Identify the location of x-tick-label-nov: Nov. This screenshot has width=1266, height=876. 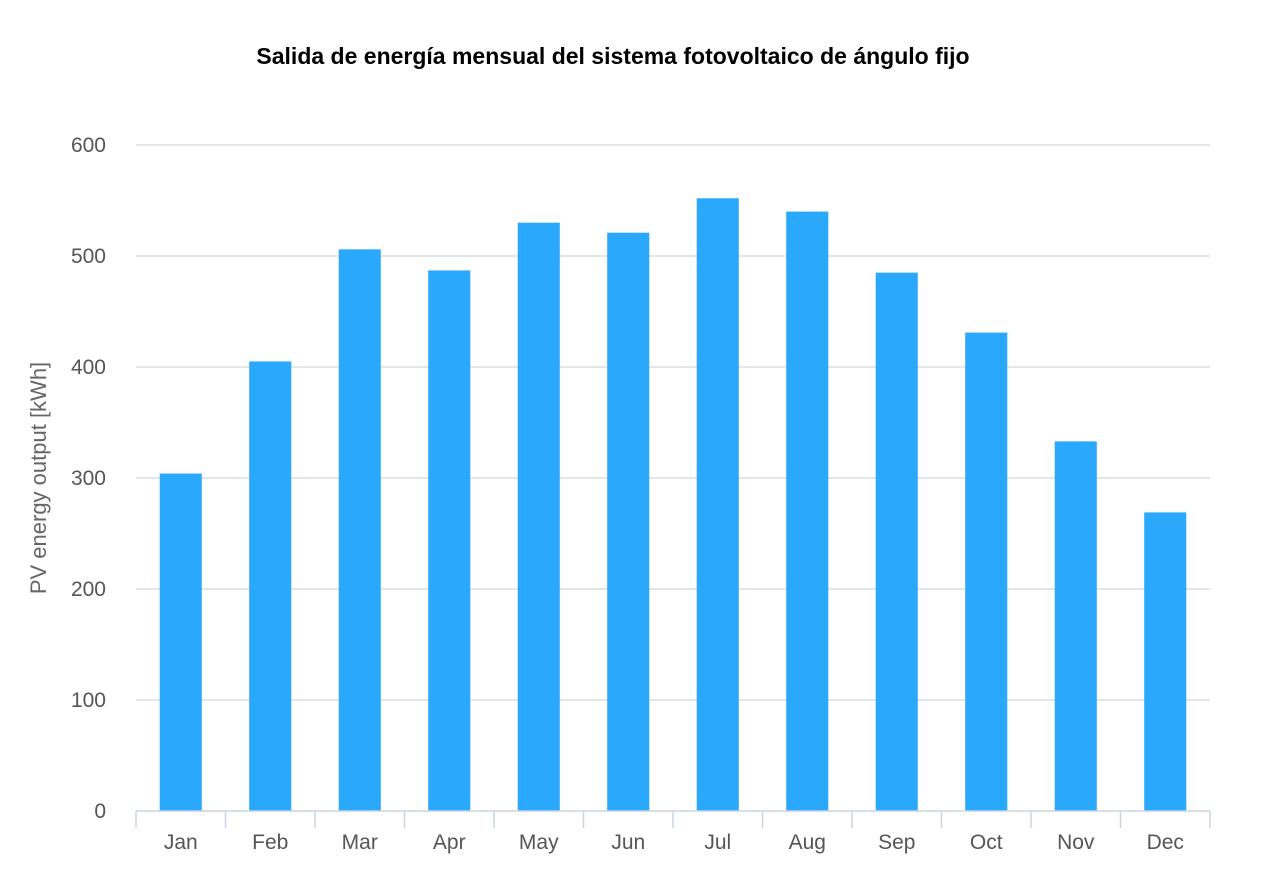
(1076, 842).